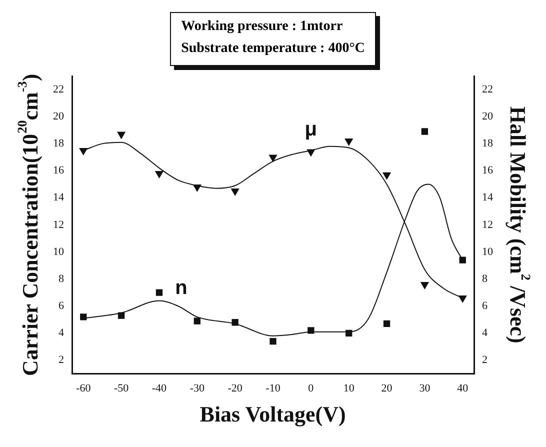  I want to click on x-tick-label: -50, so click(122, 388).